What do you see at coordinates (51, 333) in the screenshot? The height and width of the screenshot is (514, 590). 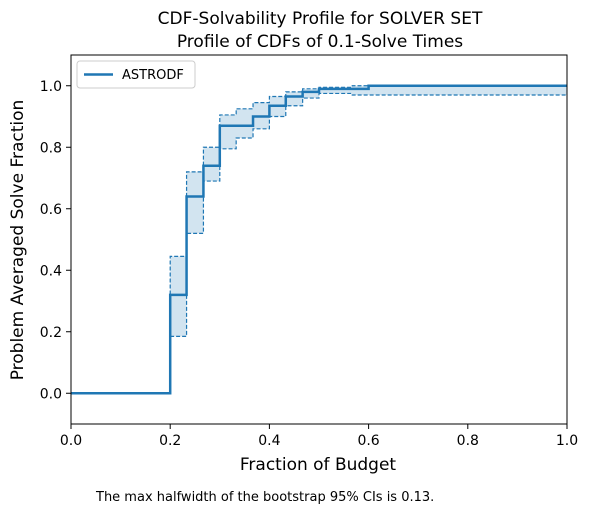 I see `y-tick-label: 0.2` at bounding box center [51, 333].